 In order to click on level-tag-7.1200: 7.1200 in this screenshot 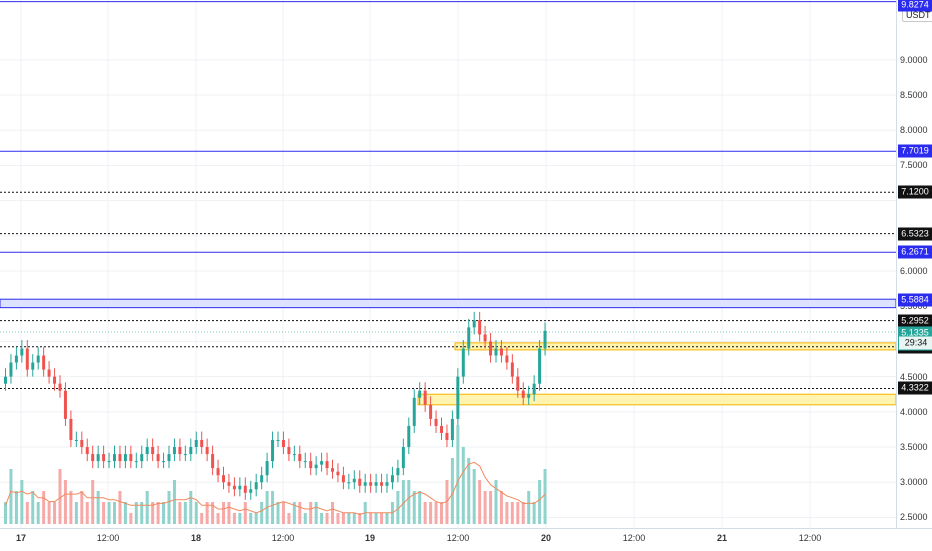, I will do `click(915, 192)`.